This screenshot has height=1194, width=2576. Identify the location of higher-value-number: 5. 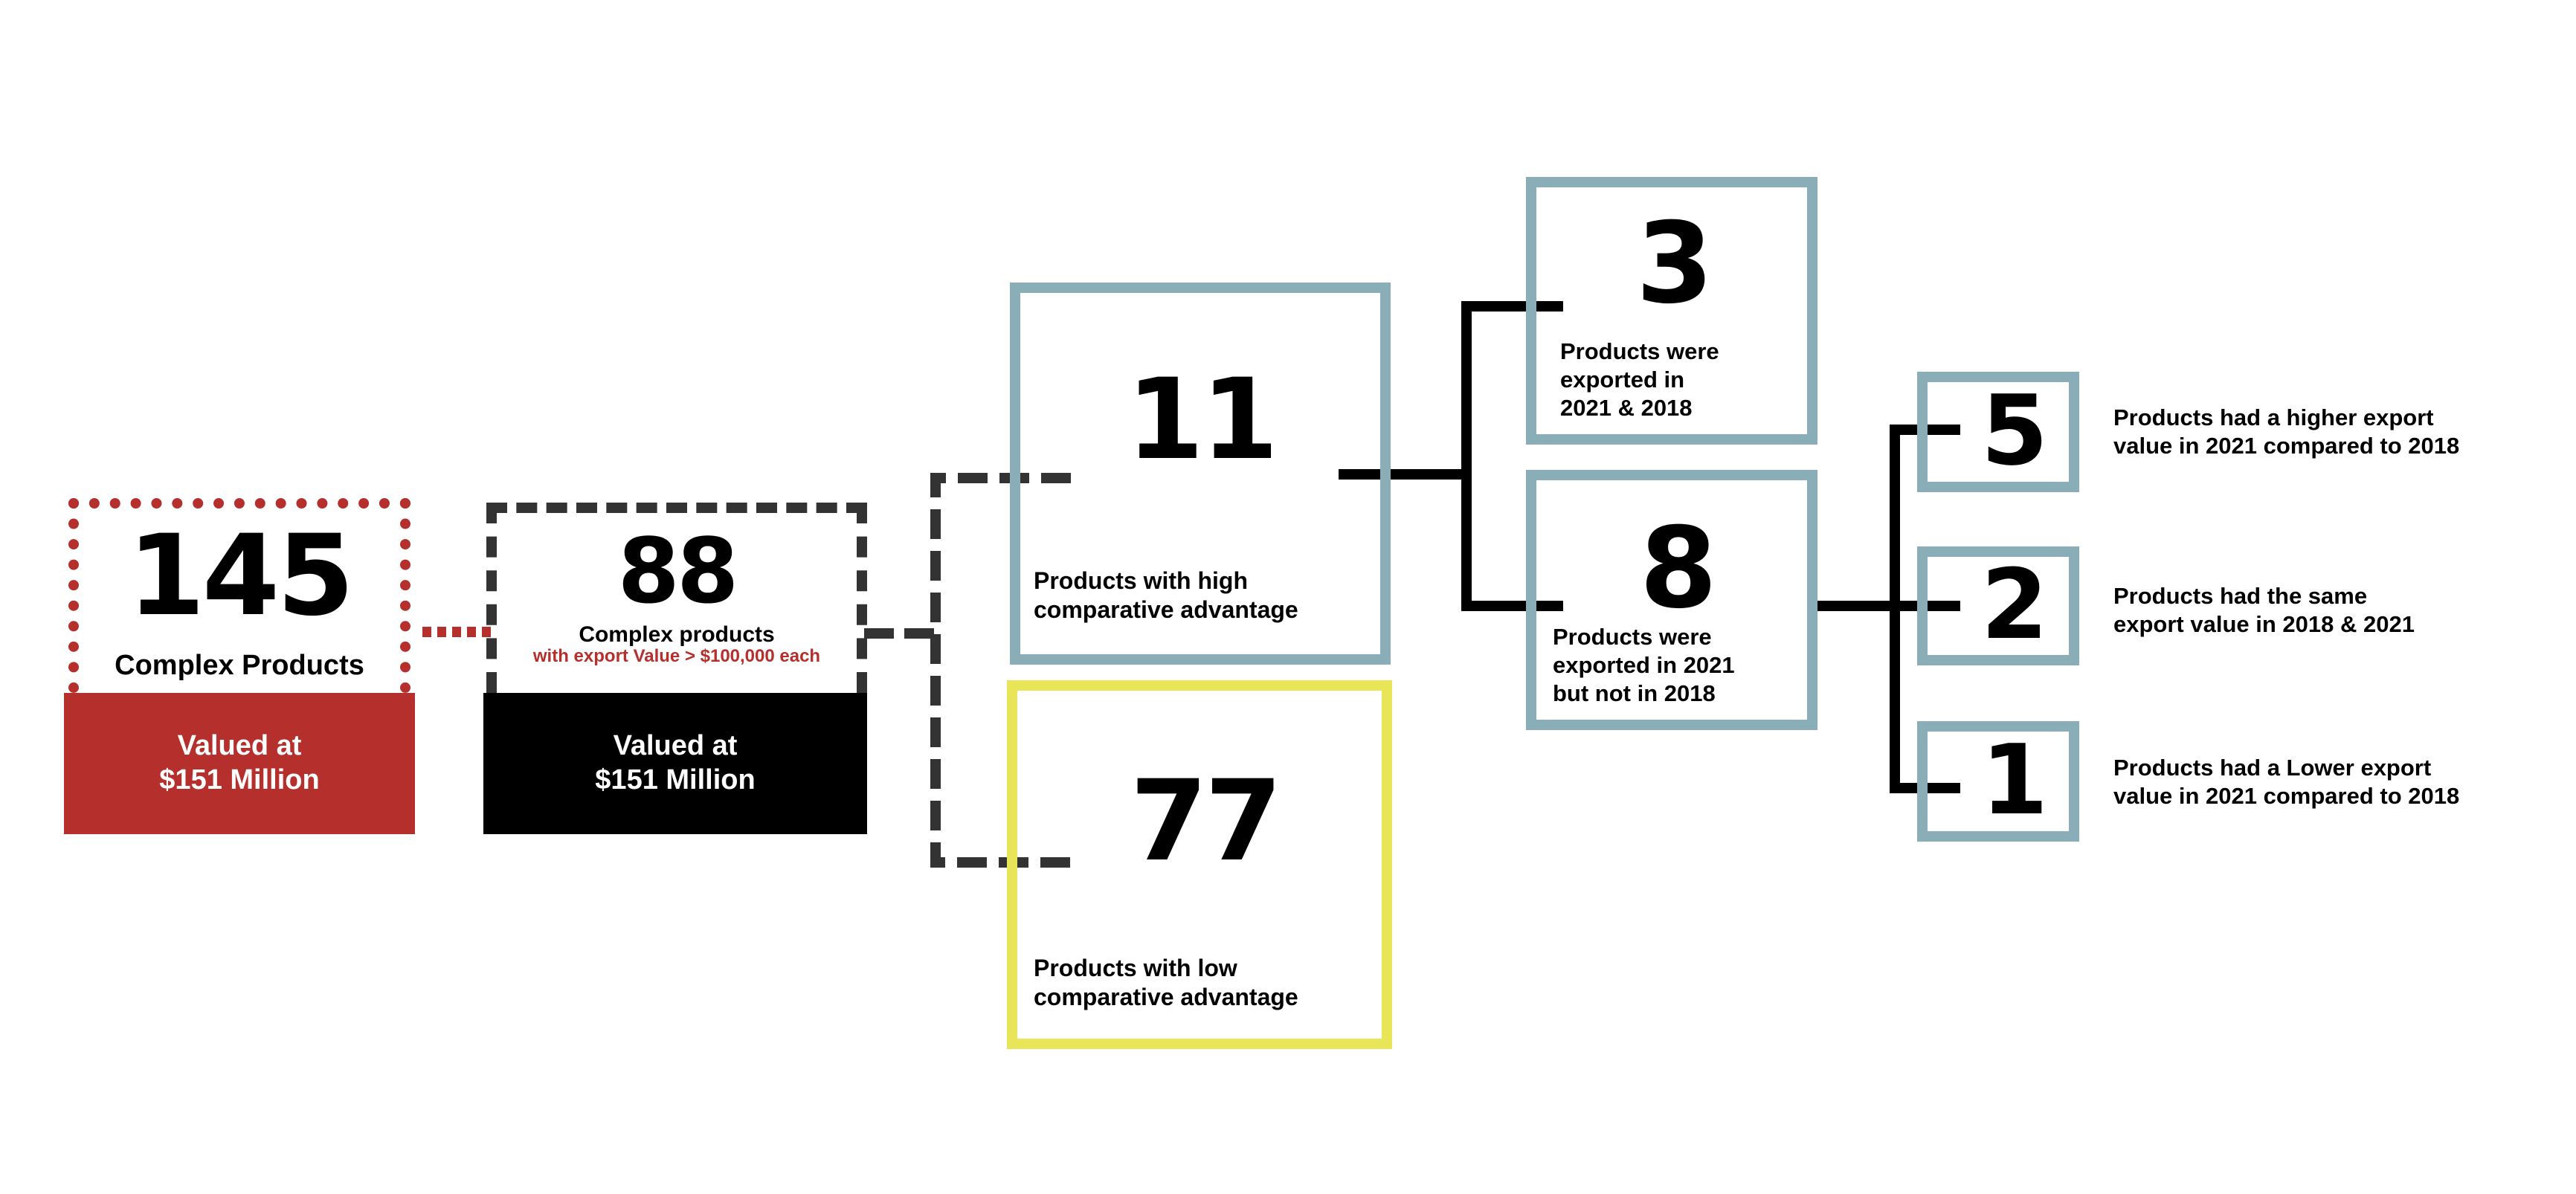
(2014, 430).